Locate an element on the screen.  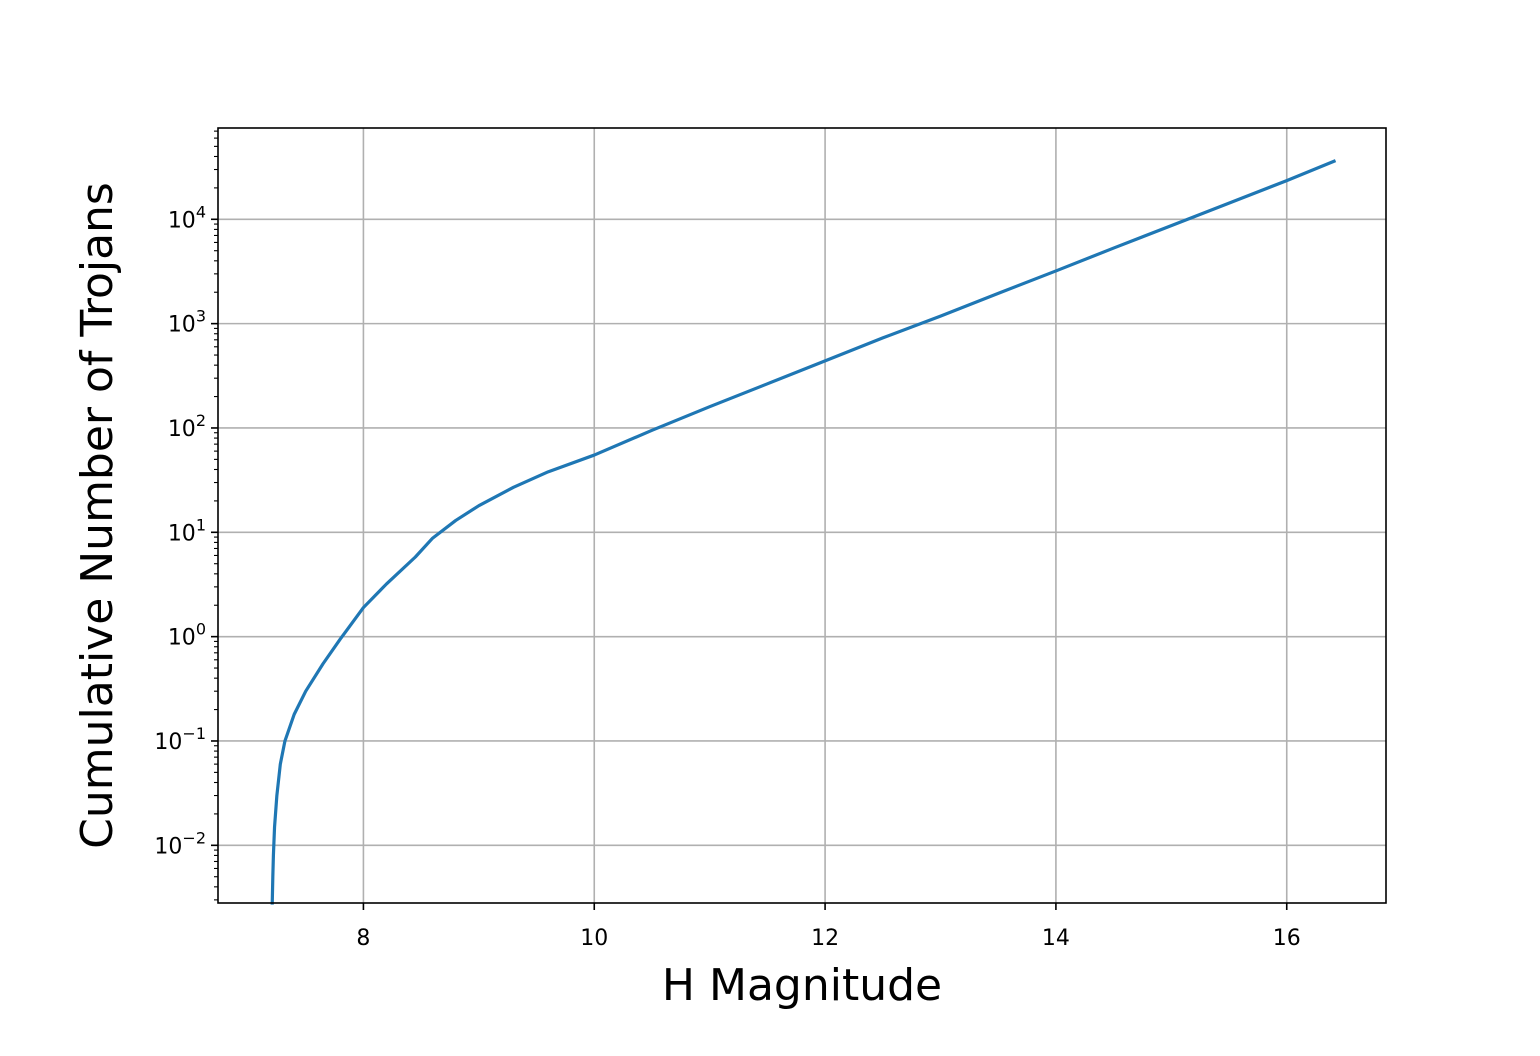
y-tick-exponent: 2 is located at coordinates (201, 420).